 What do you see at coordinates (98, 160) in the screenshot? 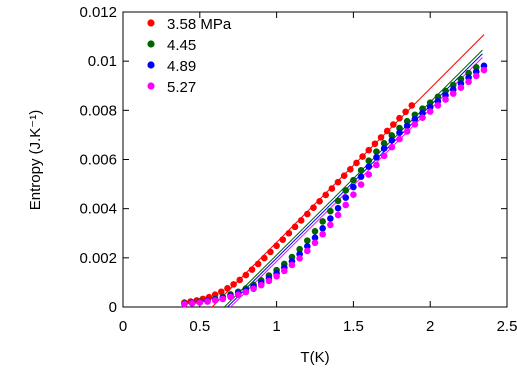
I see `y-tick-label: 0.006` at bounding box center [98, 160].